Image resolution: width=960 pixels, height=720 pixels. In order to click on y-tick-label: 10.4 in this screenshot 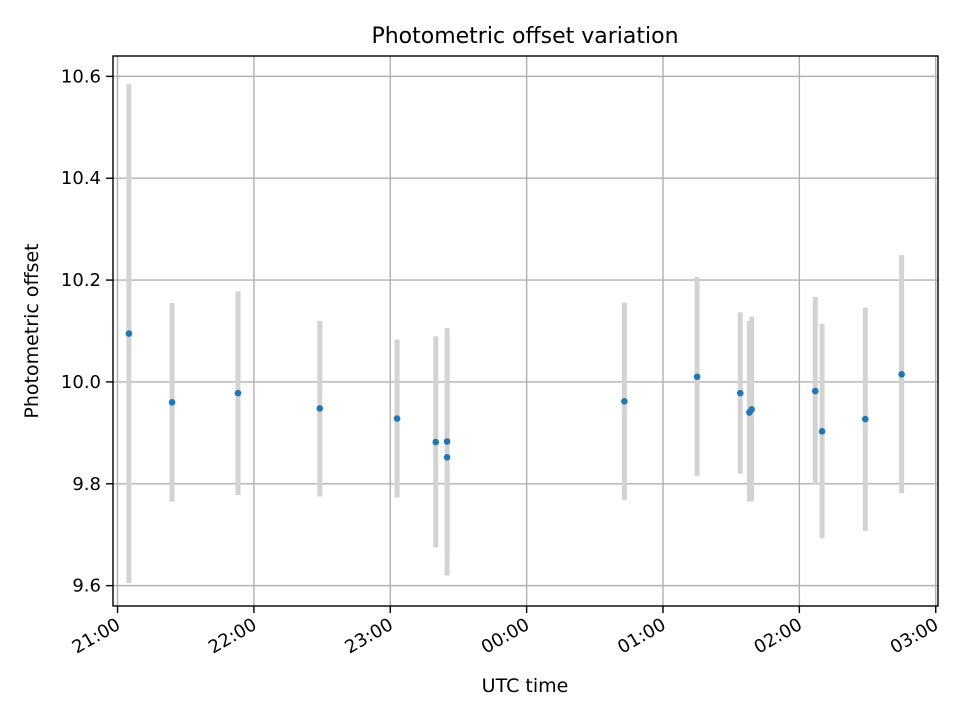, I will do `click(81, 178)`.